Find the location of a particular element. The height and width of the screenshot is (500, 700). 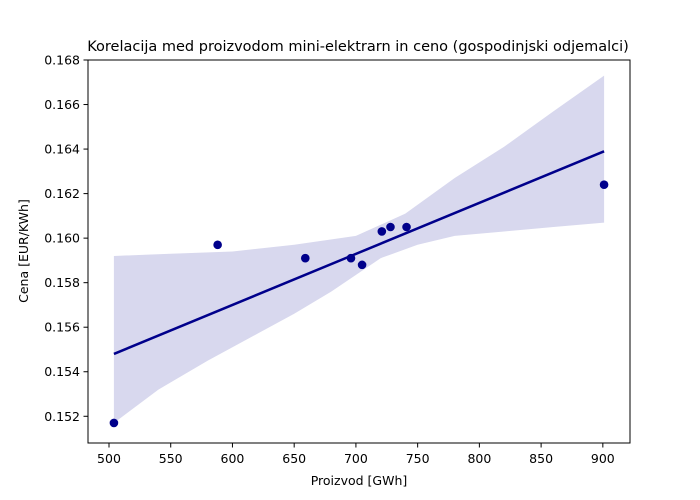

x-tick-label: 800 is located at coordinates (479, 458).